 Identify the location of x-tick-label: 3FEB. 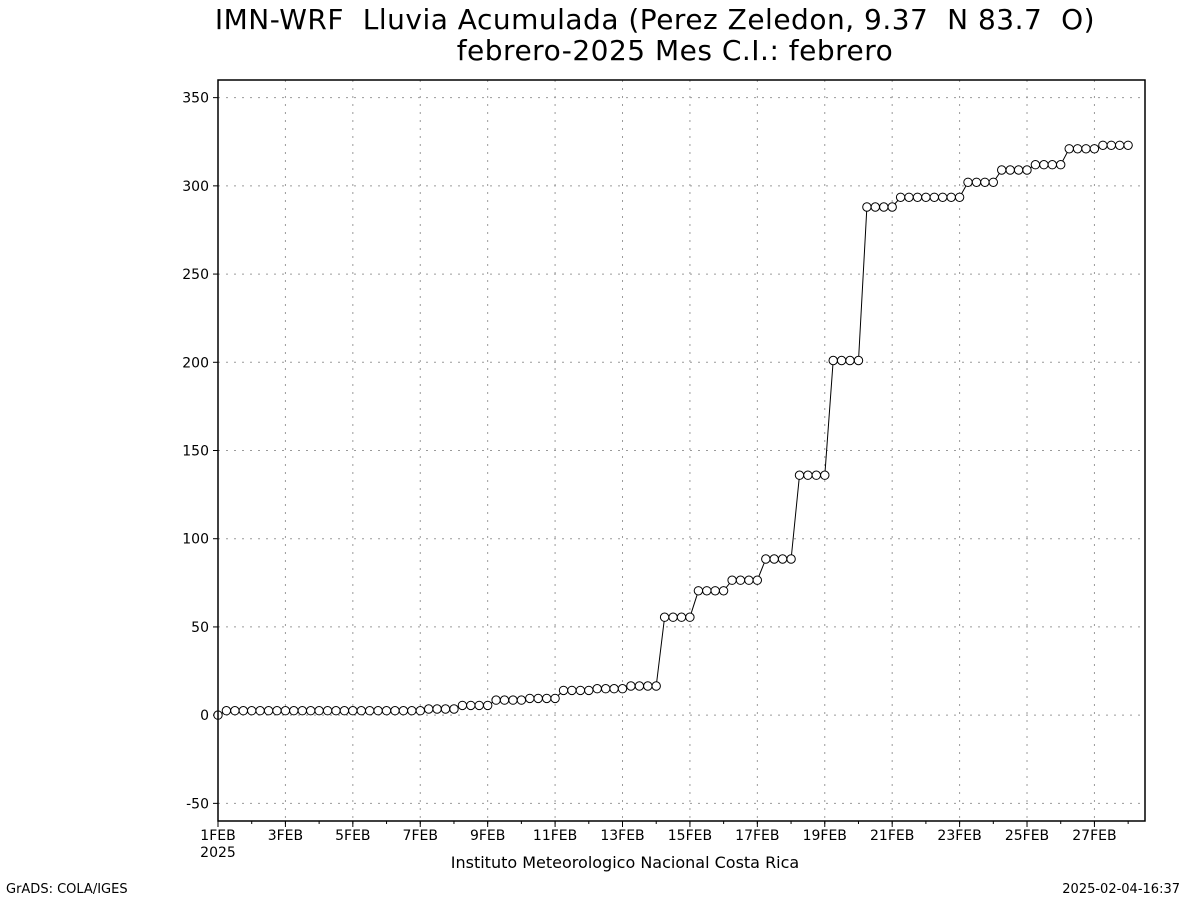
(285, 836).